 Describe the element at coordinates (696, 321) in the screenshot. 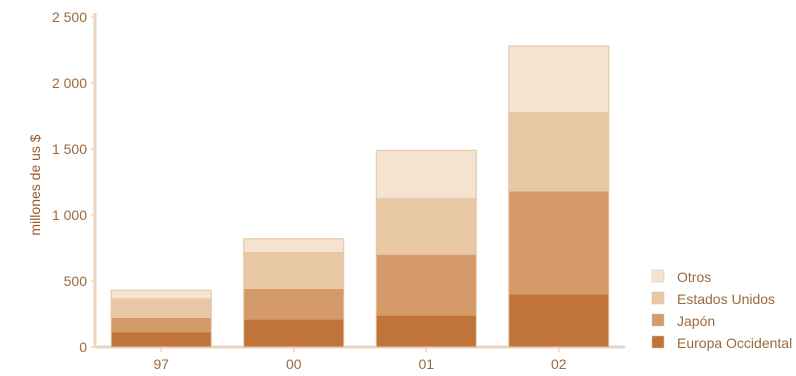

I see `legend-label: Japón` at that location.